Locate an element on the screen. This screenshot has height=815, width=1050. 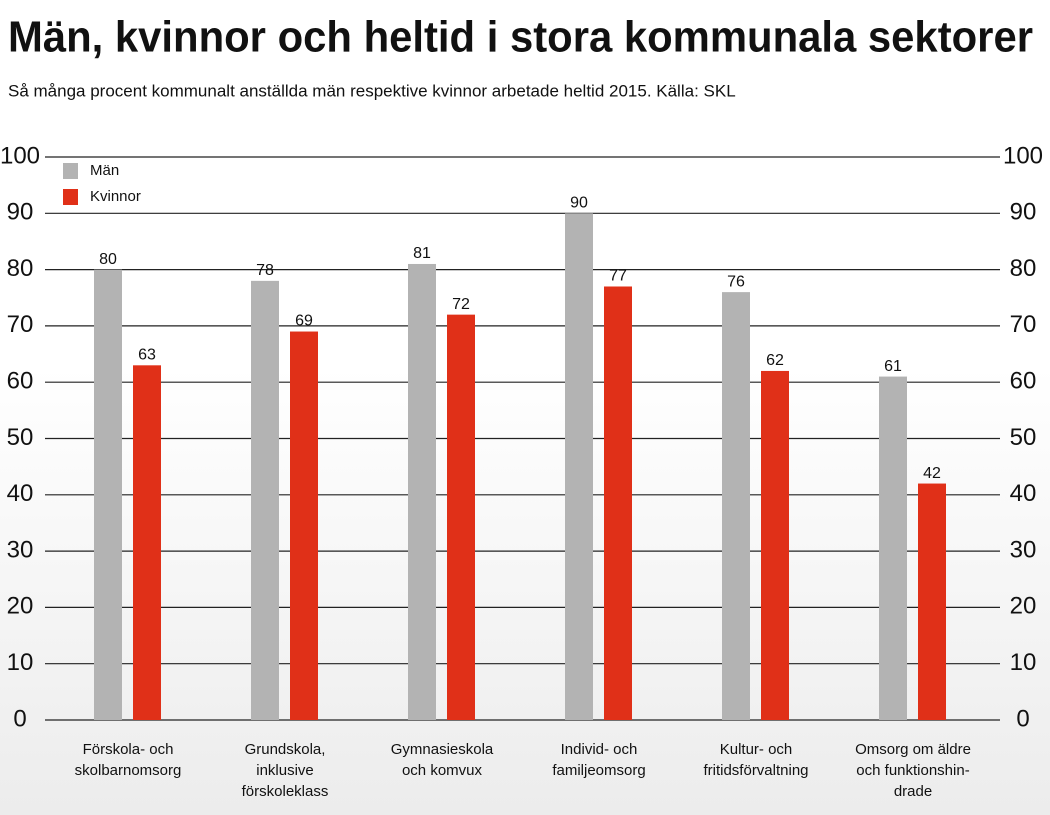
y-tick-label: 80 is located at coordinates (20, 268).